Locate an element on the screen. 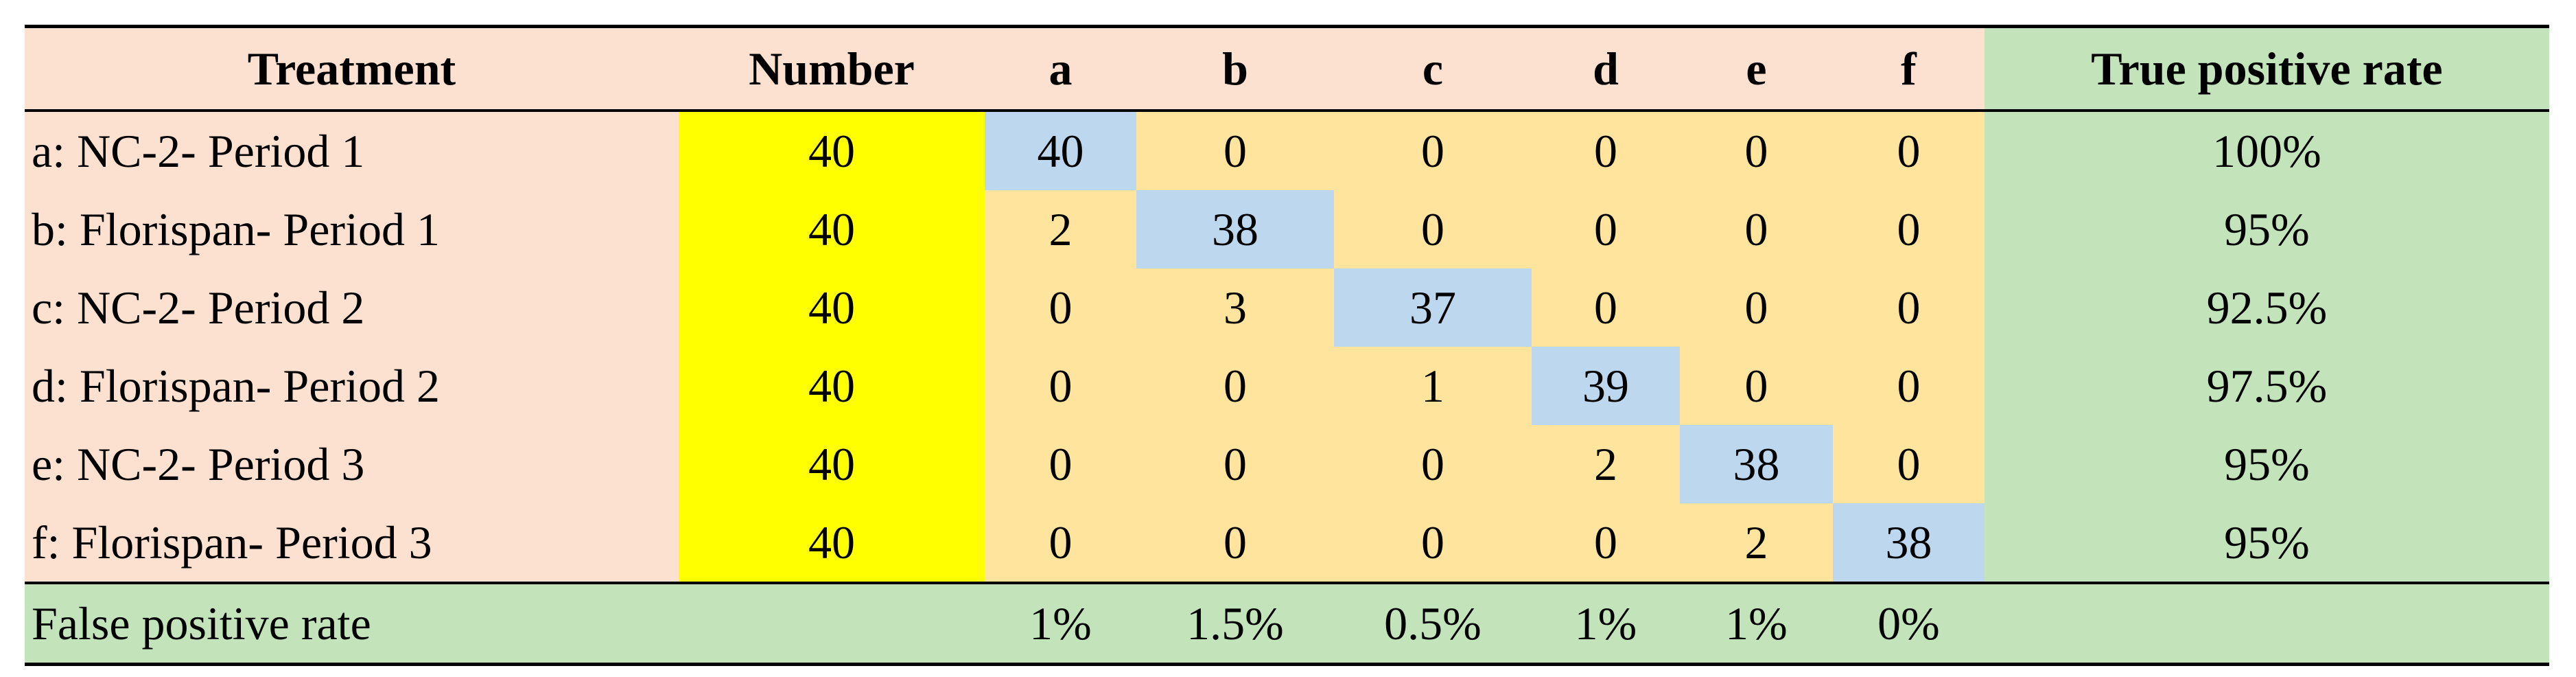 The height and width of the screenshot is (677, 2576). footer-label: False positive rate is located at coordinates (505, 624).